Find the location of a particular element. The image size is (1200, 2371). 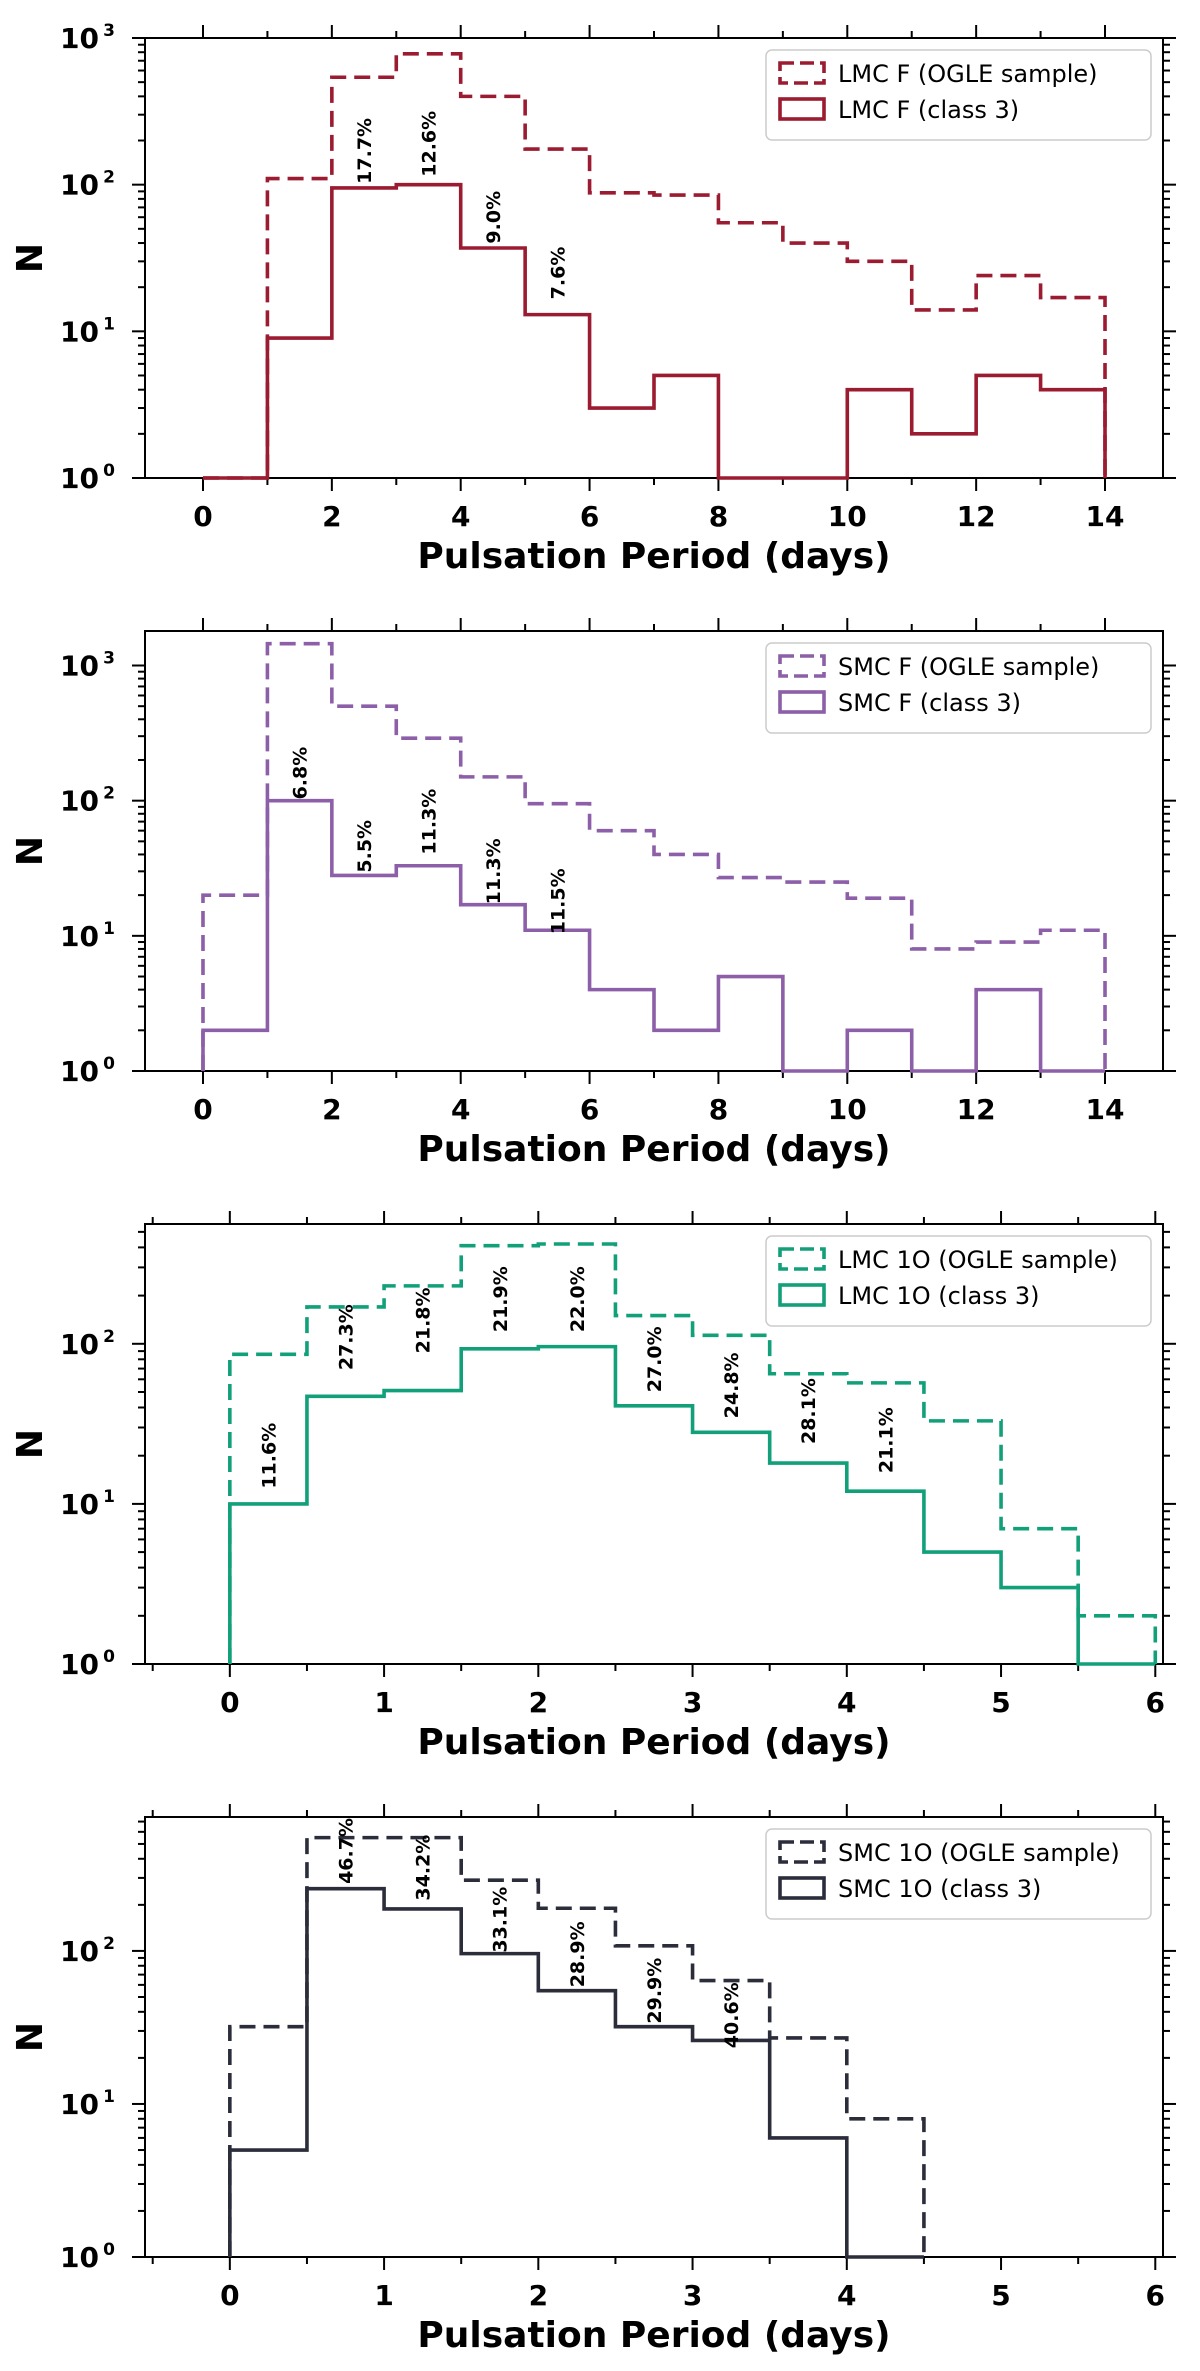

percentage-label: 46.7% is located at coordinates (347, 1851).